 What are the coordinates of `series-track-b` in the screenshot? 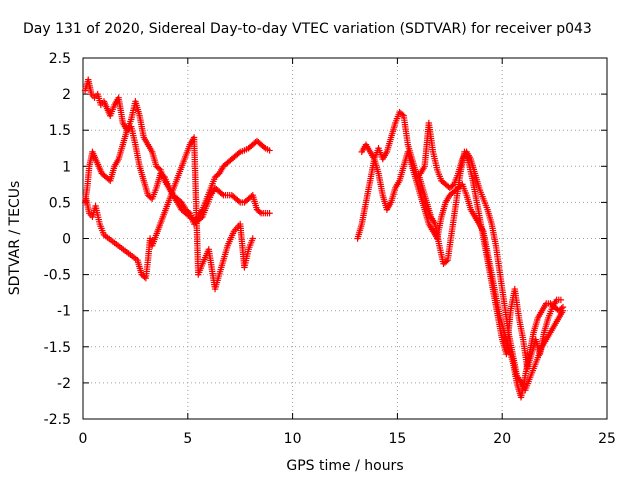 It's located at (177, 175).